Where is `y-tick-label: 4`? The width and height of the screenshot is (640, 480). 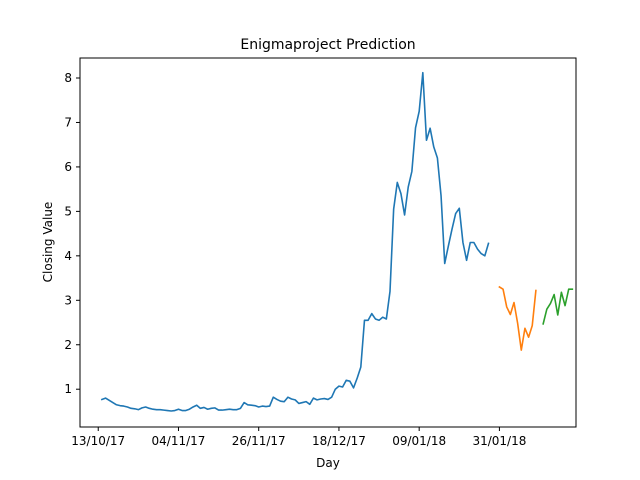
y-tick-label: 4 is located at coordinates (68, 256).